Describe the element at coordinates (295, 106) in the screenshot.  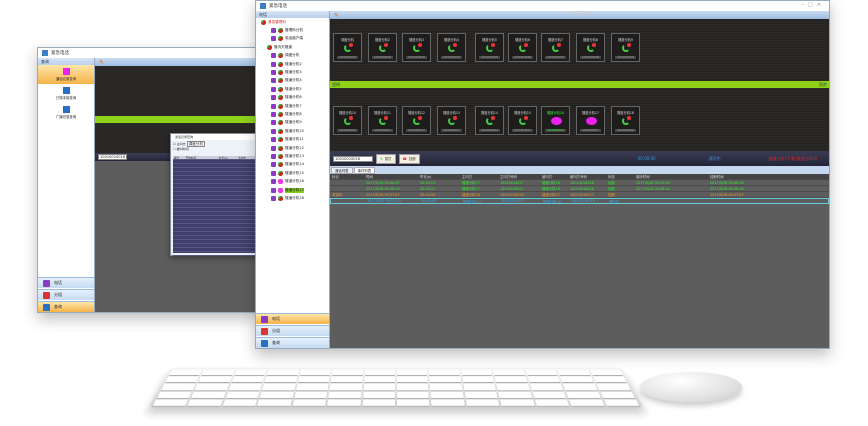
I see `tree-item: 隧道分机7` at that location.